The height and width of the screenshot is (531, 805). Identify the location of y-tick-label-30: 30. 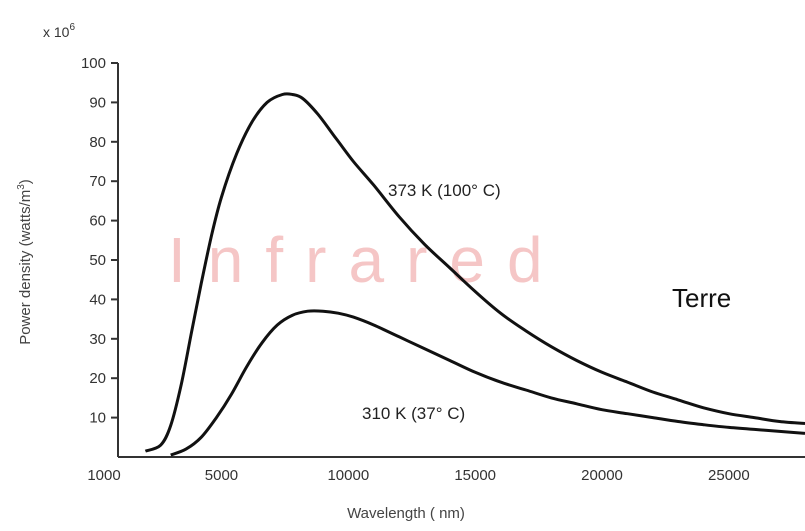
(97, 339).